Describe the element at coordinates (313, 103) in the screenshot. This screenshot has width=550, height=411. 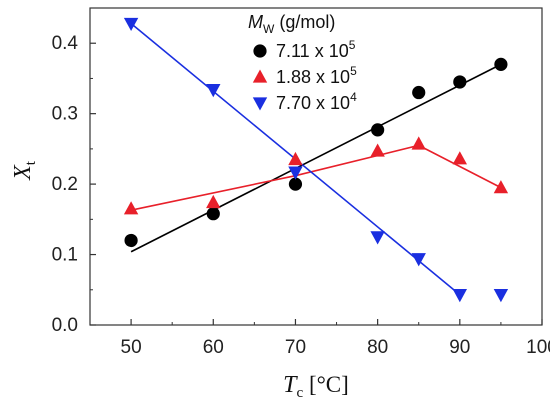
I see `legend-label-base: 7.70 x 10` at that location.